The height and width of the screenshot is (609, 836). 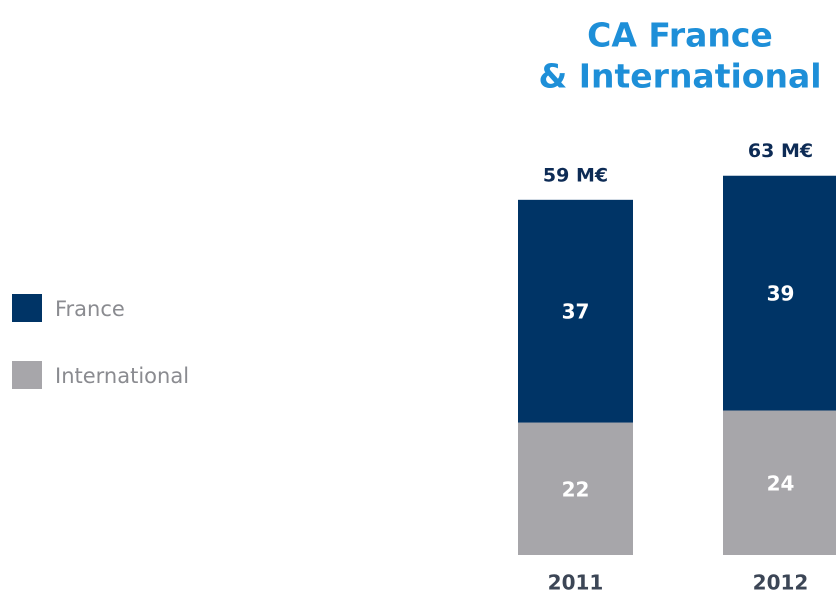 I want to click on x-tick-label: 2012, so click(x=781, y=583).